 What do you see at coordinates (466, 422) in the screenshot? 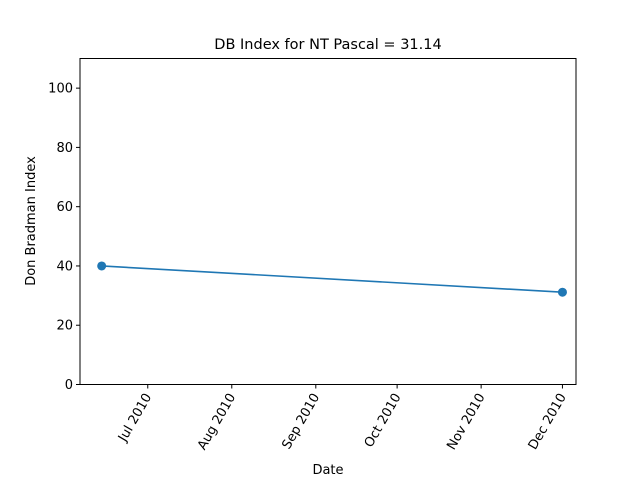
I see `x-tick-label: Nov 2010` at bounding box center [466, 422].